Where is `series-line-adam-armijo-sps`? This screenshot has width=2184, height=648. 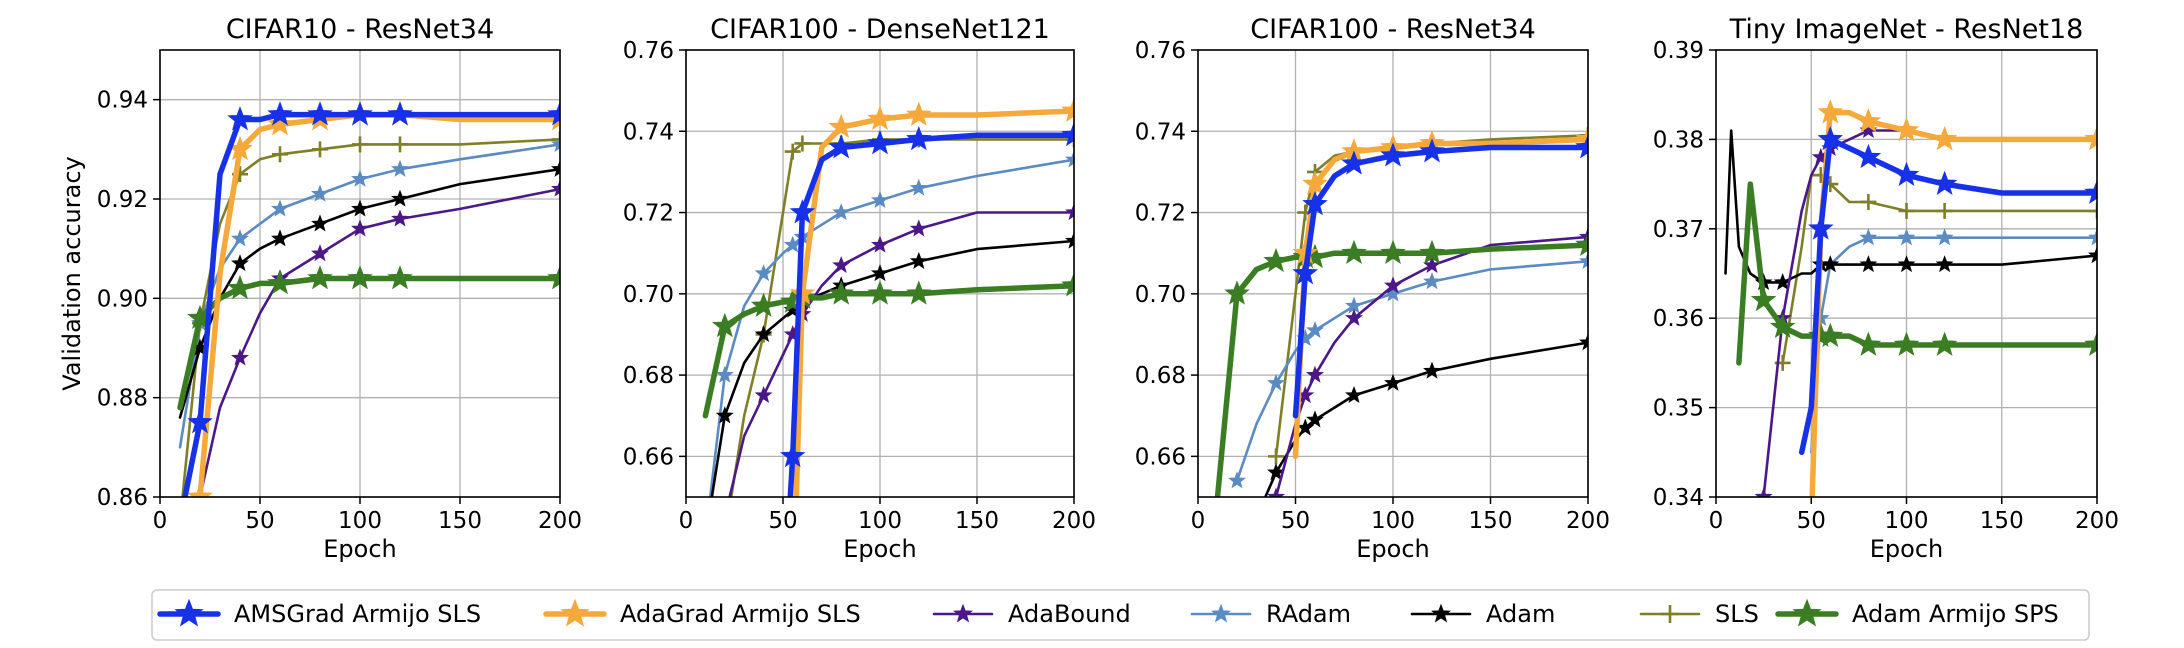 series-line-adam-armijo-sps is located at coordinates (1401, 369).